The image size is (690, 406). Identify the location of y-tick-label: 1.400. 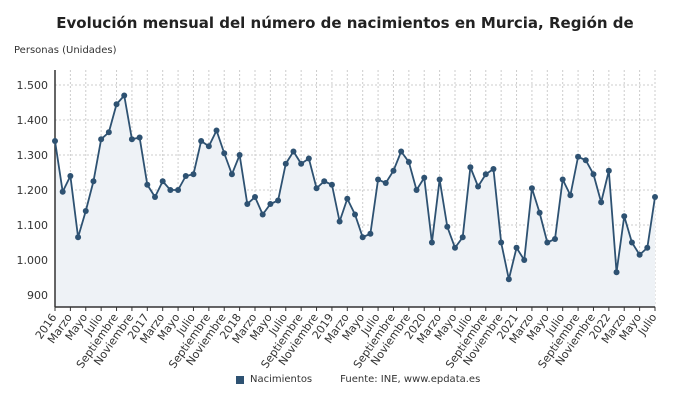
(33, 120).